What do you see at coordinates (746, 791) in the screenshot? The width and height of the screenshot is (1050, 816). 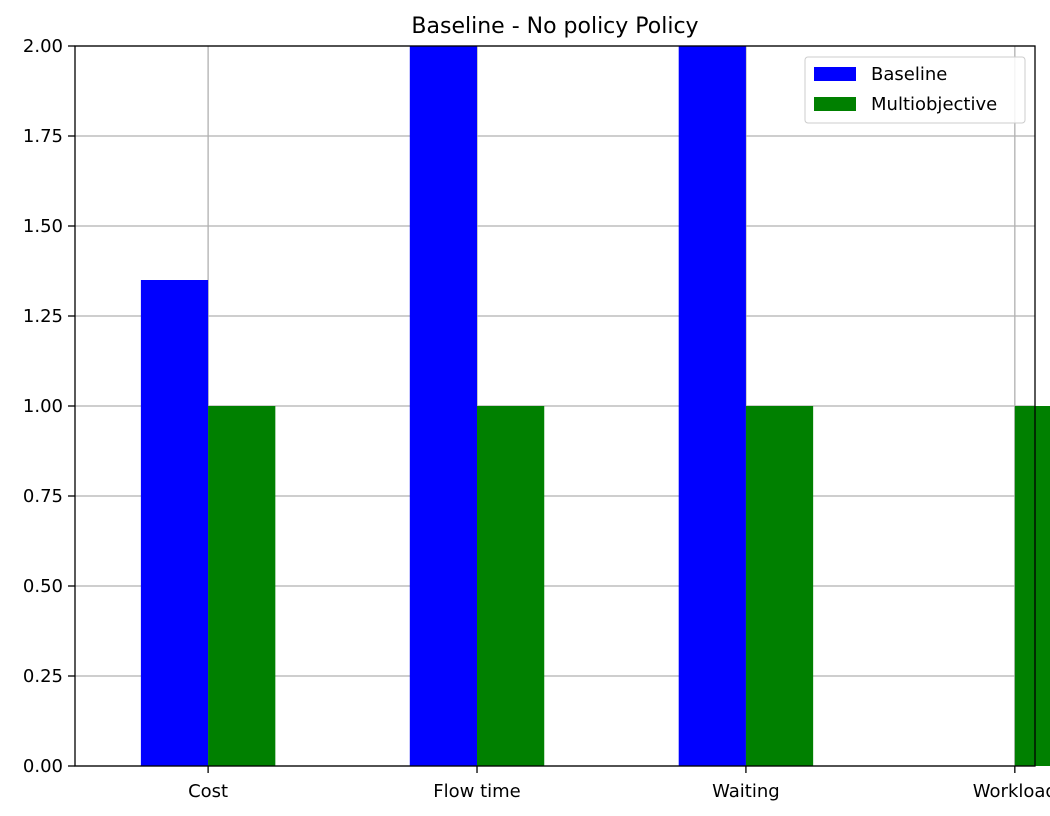 I see `x-tick-label: Waiting` at bounding box center [746, 791].